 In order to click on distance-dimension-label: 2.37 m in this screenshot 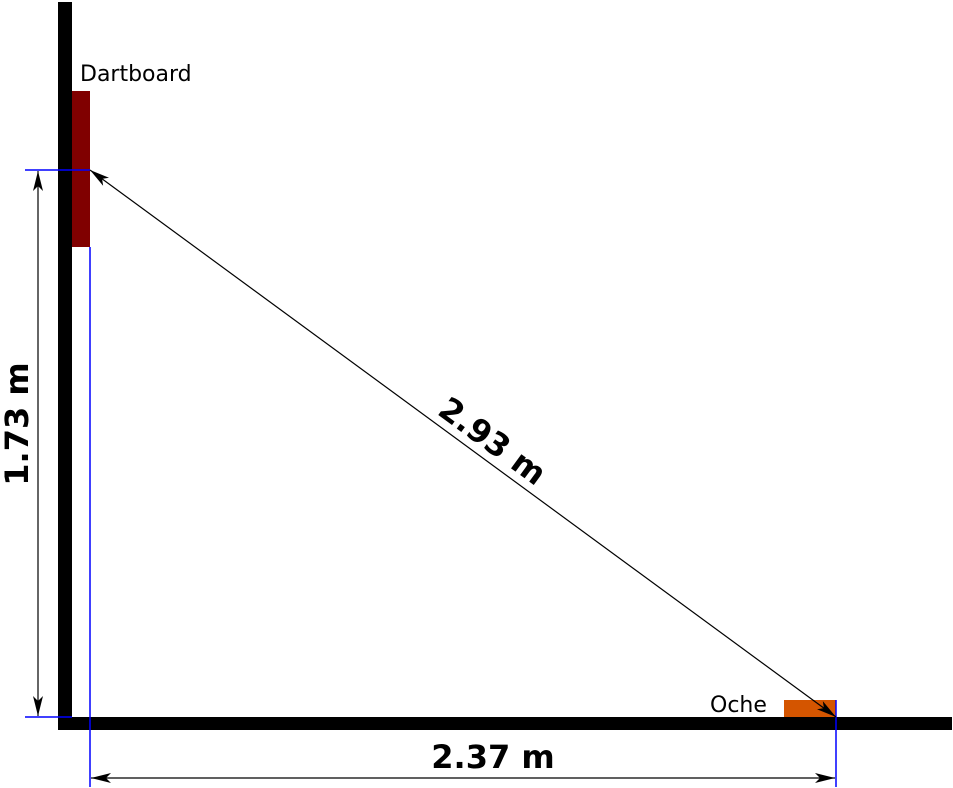, I will do `click(492, 757)`.